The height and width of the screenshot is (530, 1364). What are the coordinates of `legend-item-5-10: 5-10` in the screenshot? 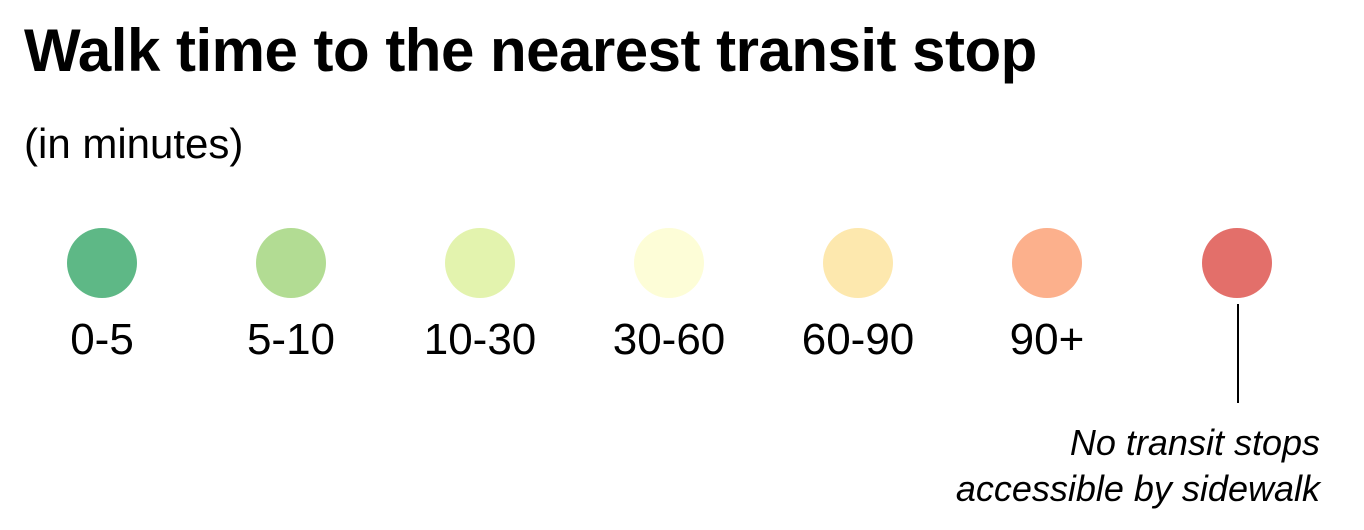 It's located at (291, 296).